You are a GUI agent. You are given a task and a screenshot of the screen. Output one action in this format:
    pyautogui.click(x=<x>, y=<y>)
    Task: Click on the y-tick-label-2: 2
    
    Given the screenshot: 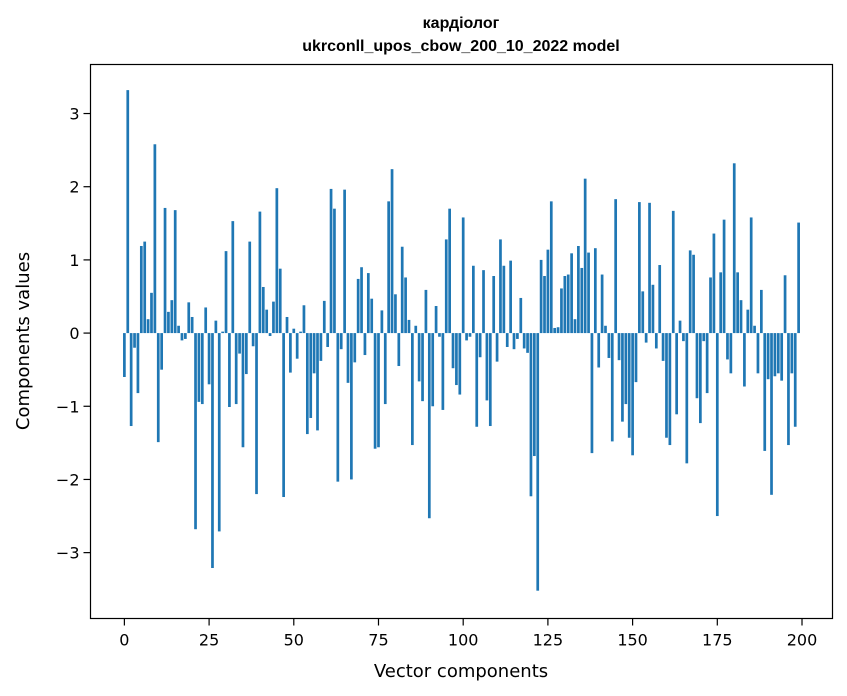 What is the action you would take?
    pyautogui.click(x=74, y=187)
    